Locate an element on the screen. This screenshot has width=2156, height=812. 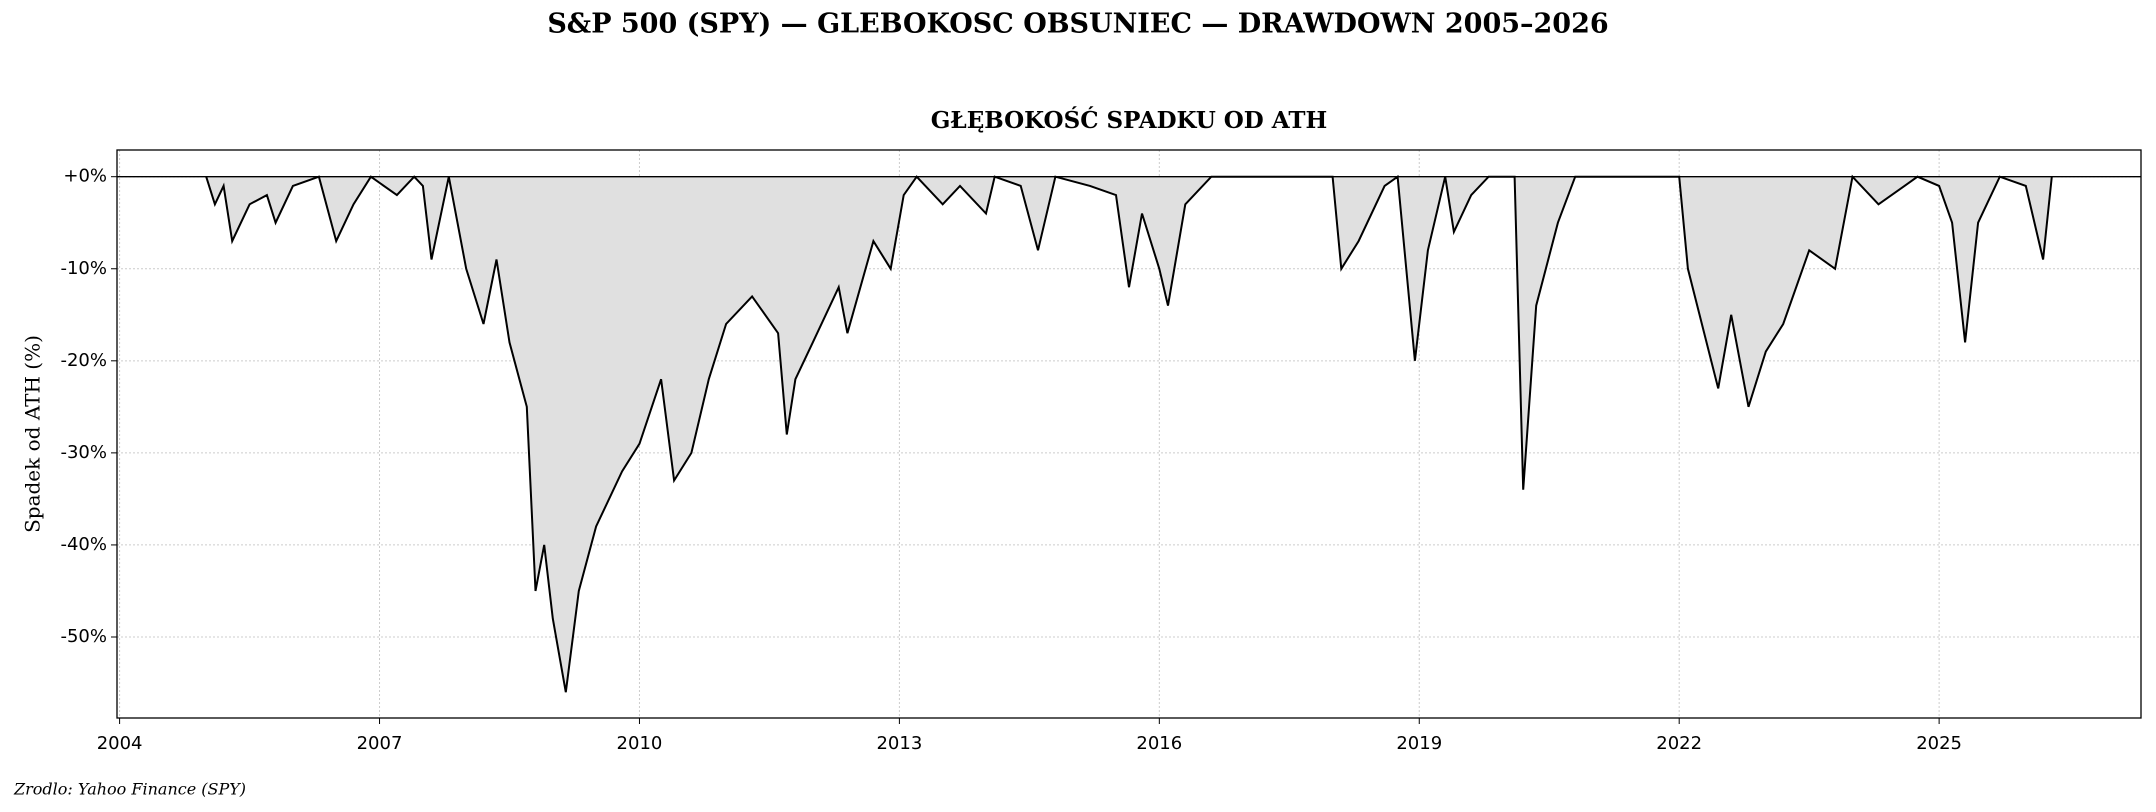
source-note: Zrodlo: Yahoo Finance (SPY) is located at coordinates (129, 789).